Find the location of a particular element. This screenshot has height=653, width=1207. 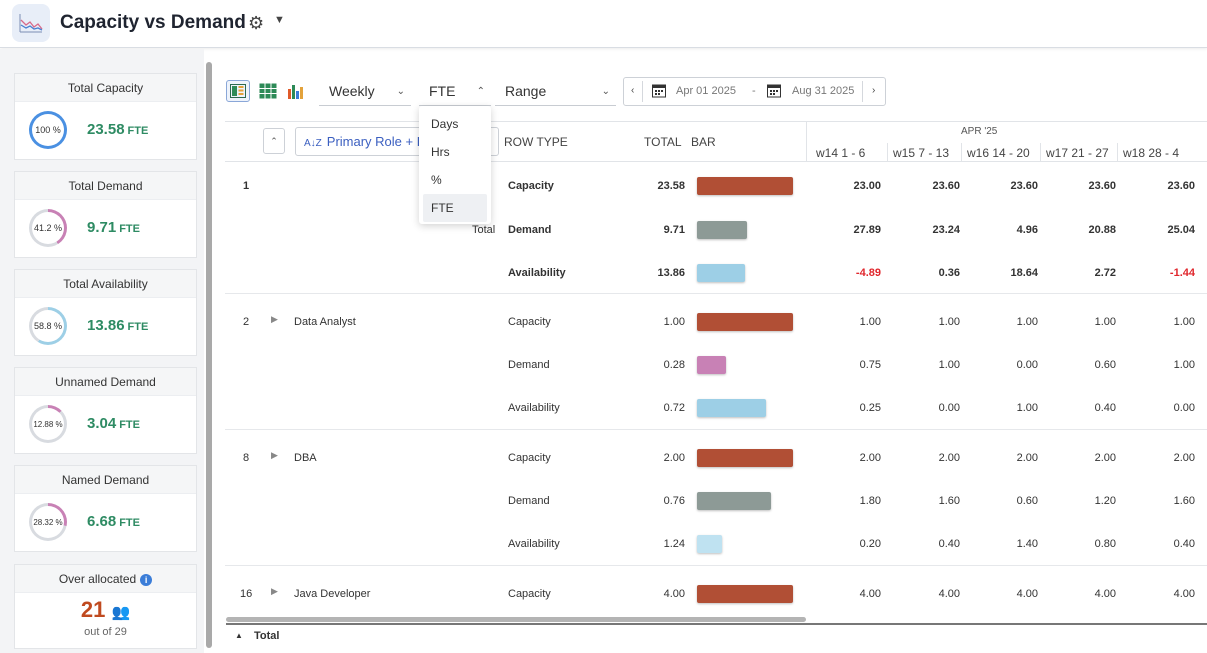

summary-card-unit: FTE is located at coordinates (138, 327).